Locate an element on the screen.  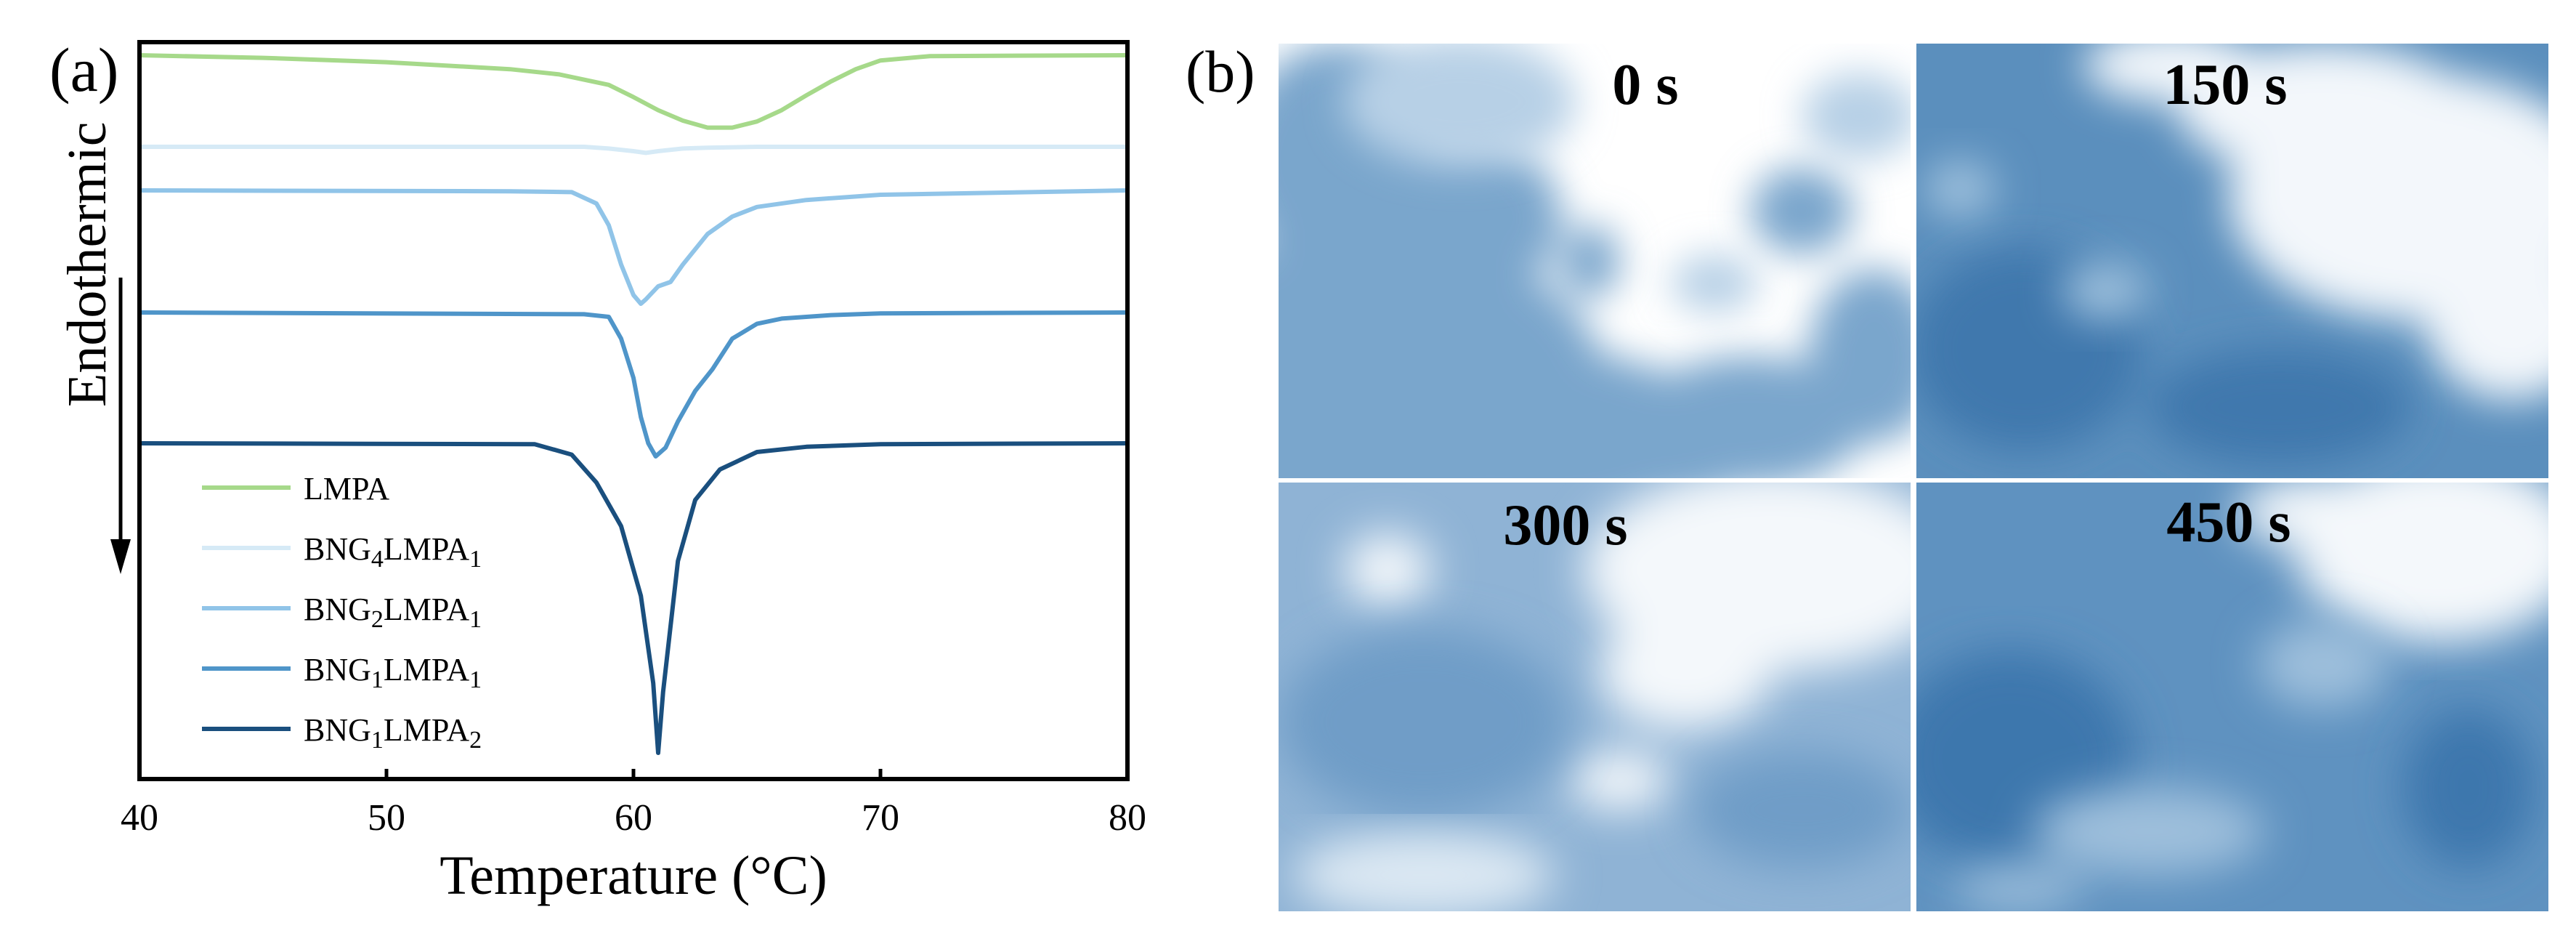
legend-label-LMPA: LMPA is located at coordinates (346, 489).